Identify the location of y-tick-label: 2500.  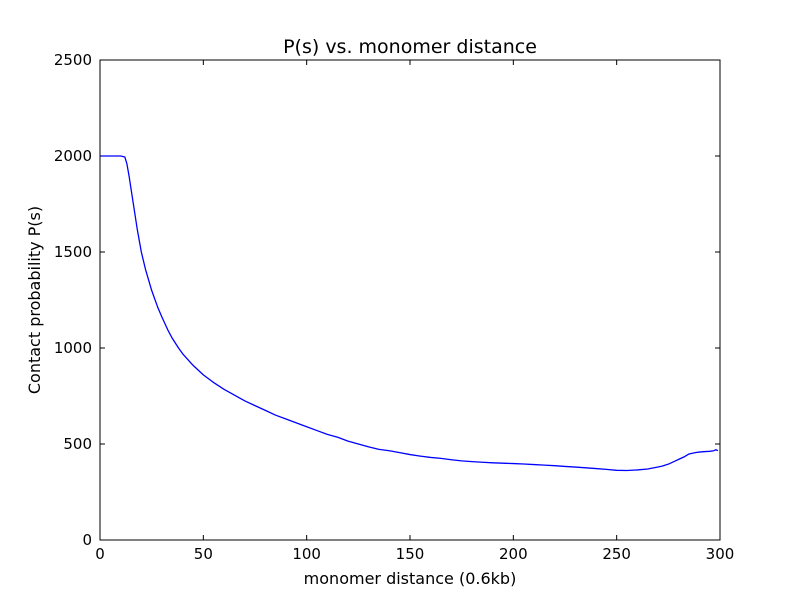
(73, 60).